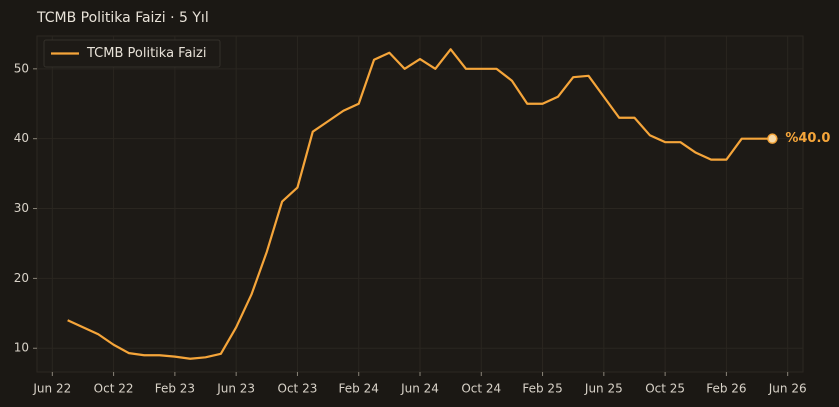 Image resolution: width=839 pixels, height=407 pixels. I want to click on end-point, so click(772, 138).